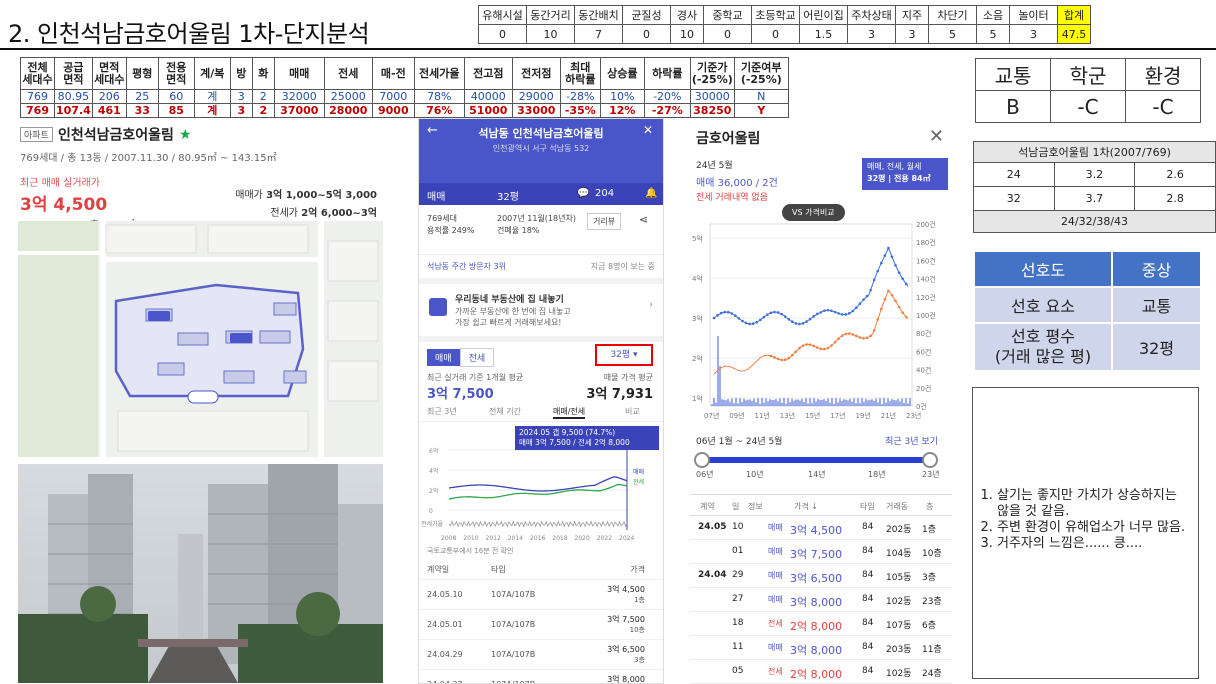 Image resolution: width=1216 pixels, height=684 pixels. Describe the element at coordinates (443, 357) in the screenshot. I see `tab-sale: 매매` at that location.